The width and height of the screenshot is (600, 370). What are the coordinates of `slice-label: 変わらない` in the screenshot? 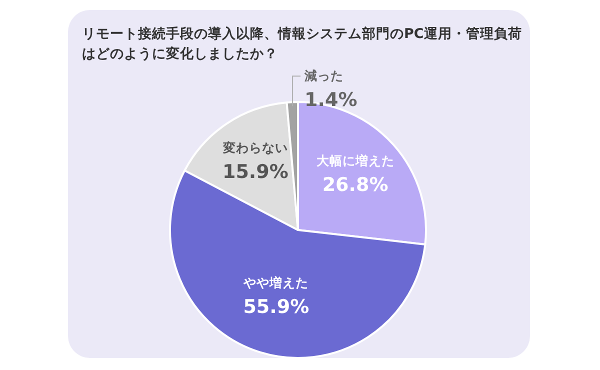 It's located at (255, 148).